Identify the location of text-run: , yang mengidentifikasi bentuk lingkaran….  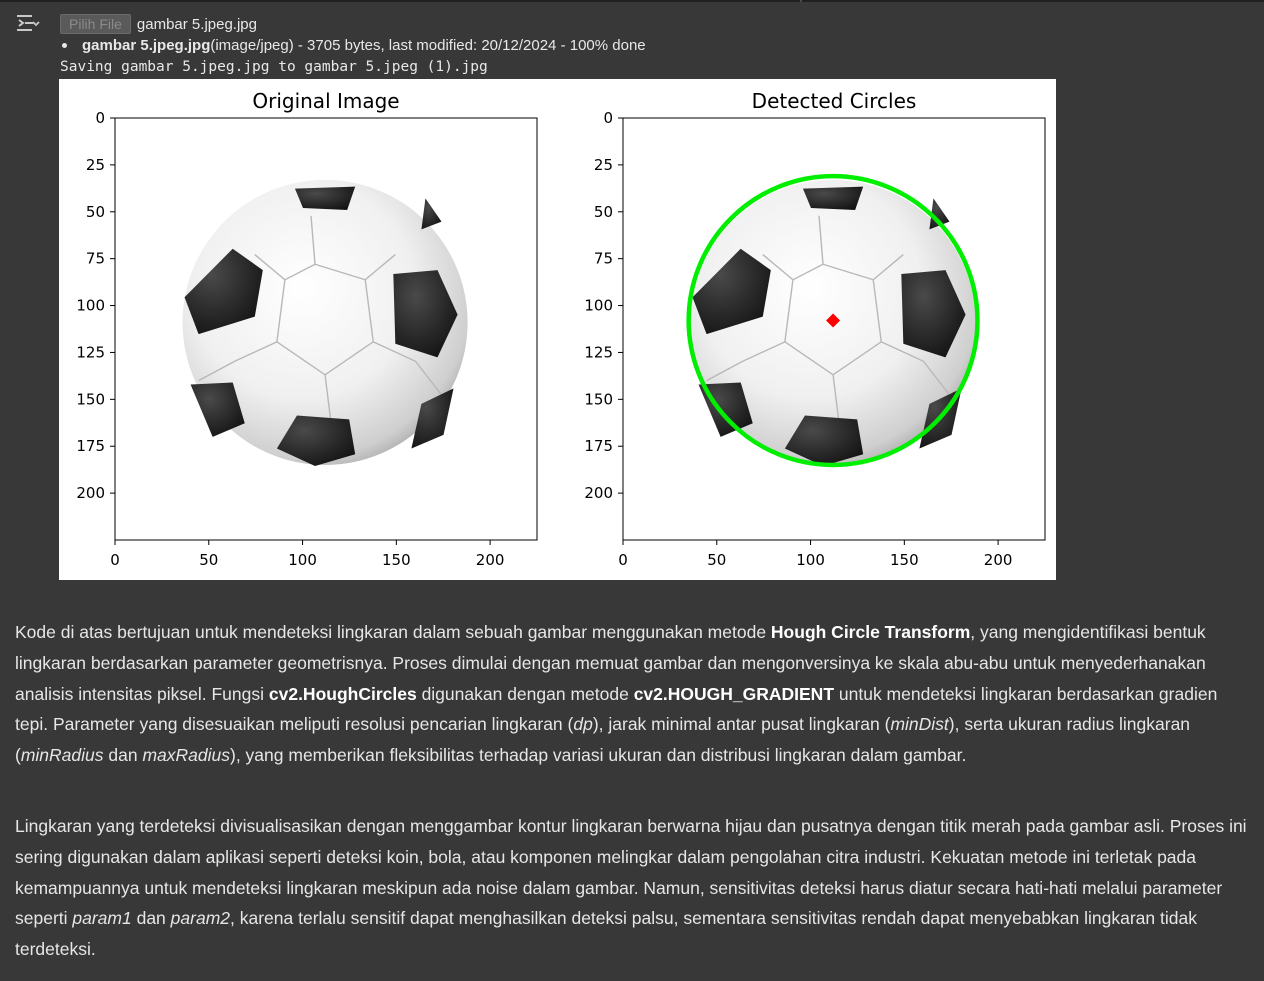
(610, 663).